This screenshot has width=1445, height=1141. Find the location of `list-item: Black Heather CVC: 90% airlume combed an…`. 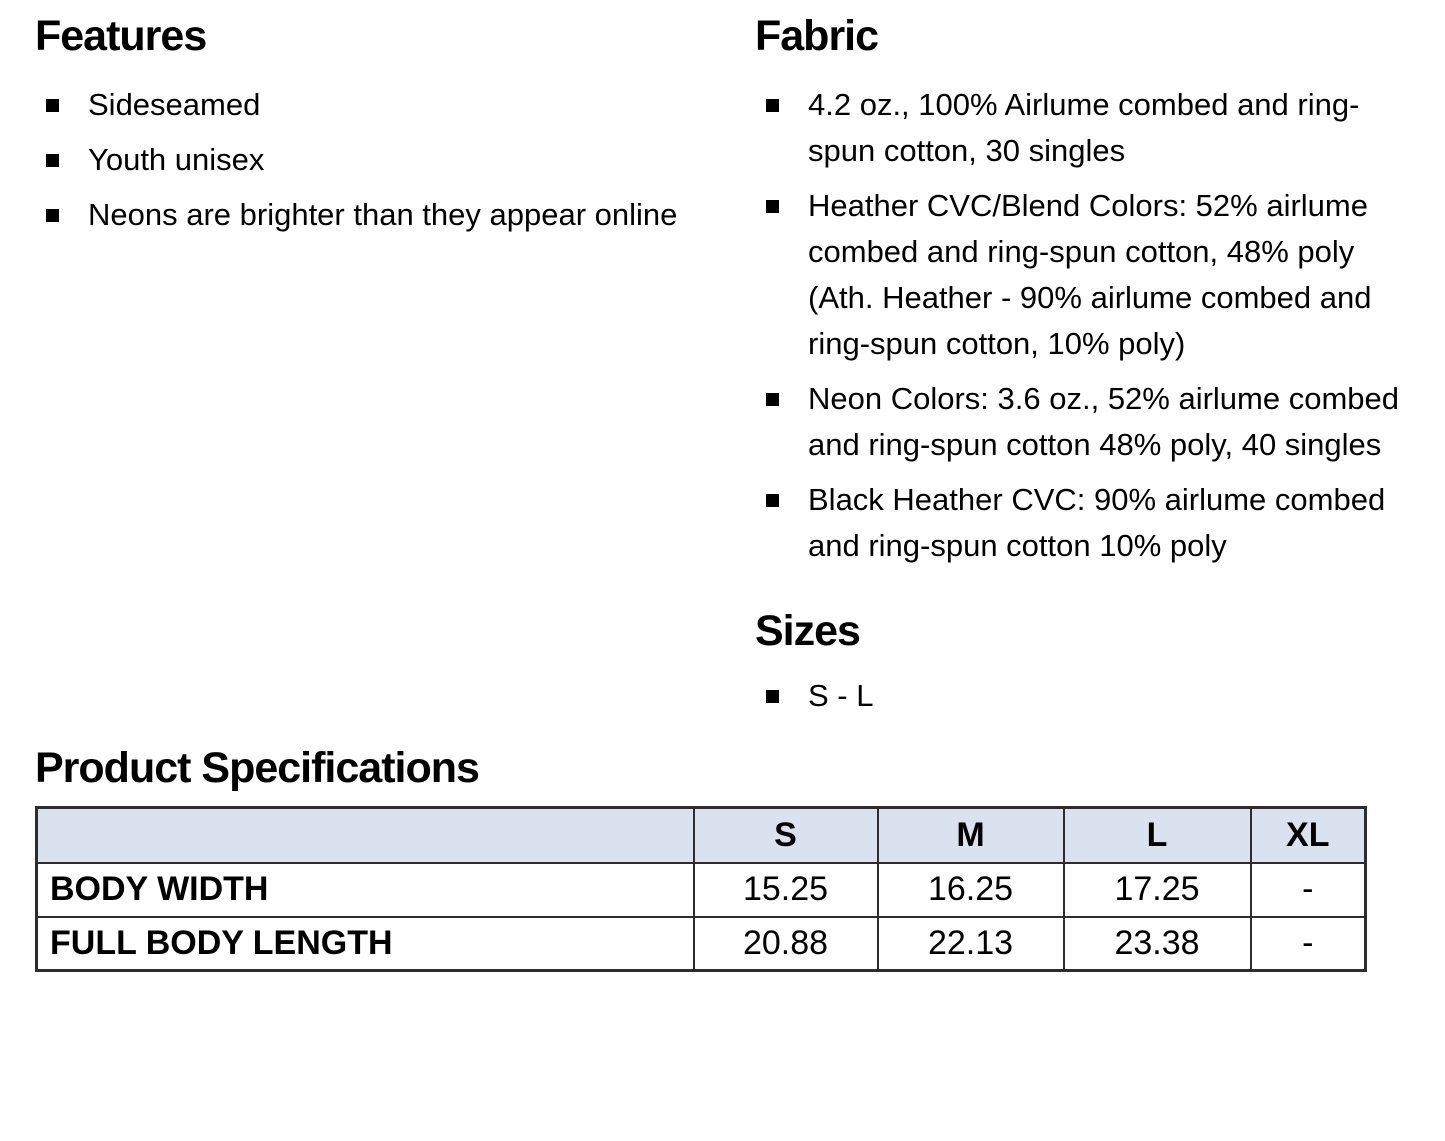

list-item: Black Heather CVC: 90% airlume combed an… is located at coordinates (1085, 523).